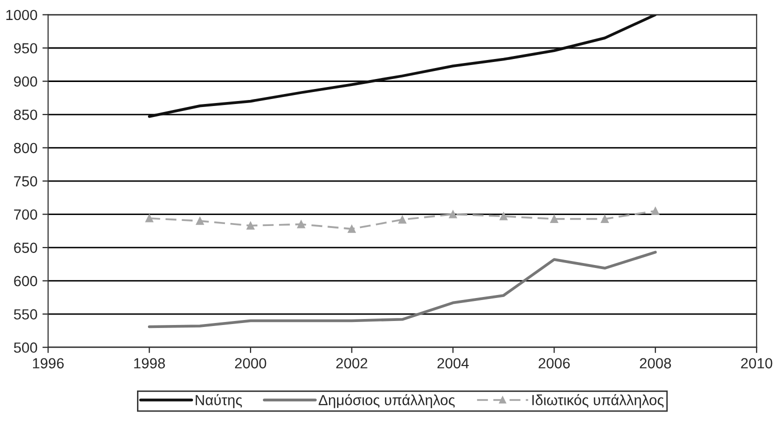 This screenshot has height=421, width=776. I want to click on x-tick-label: 2002, so click(352, 363).